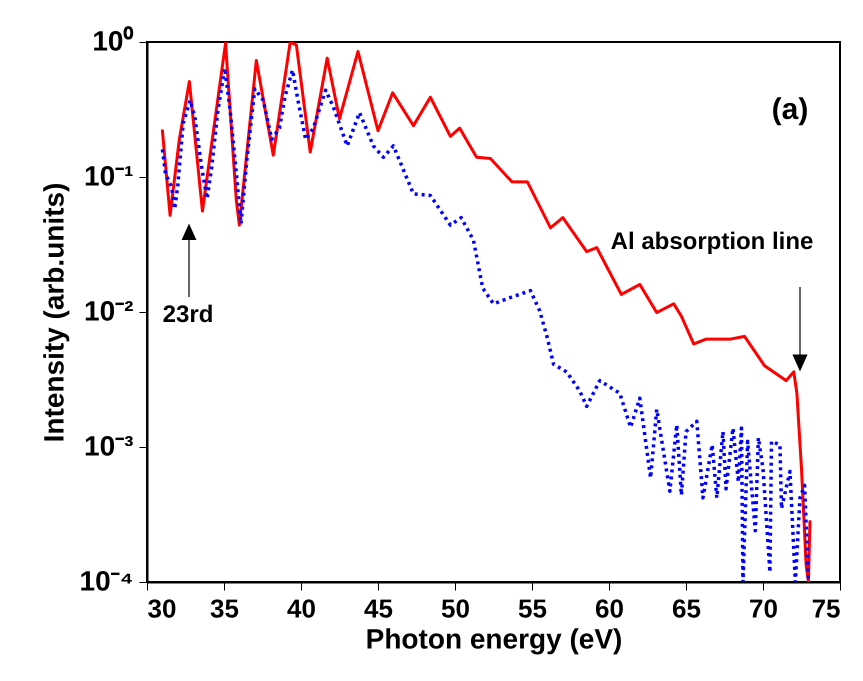  What do you see at coordinates (686, 609) in the screenshot?
I see `x-tick-label: 65` at bounding box center [686, 609].